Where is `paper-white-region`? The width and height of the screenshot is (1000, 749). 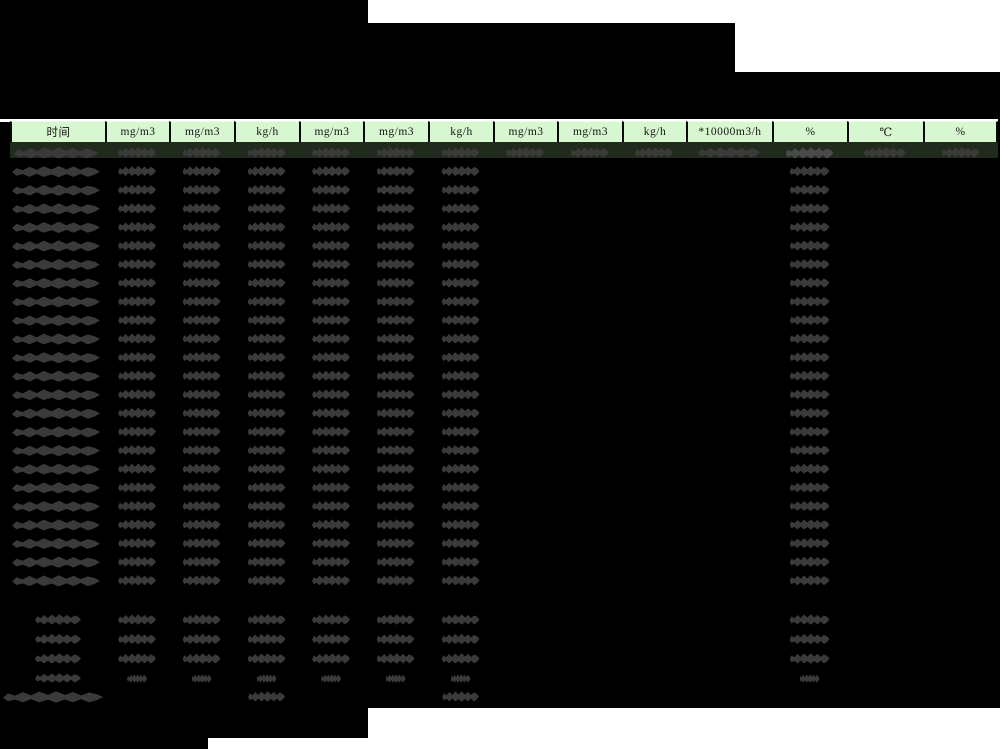
paper-white-region is located at coordinates (867, 47).